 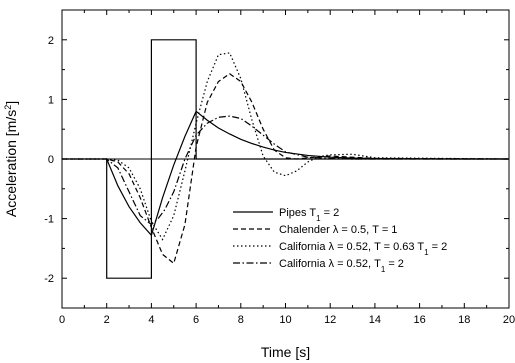 I want to click on x-tick-label: 14, so click(x=375, y=320).